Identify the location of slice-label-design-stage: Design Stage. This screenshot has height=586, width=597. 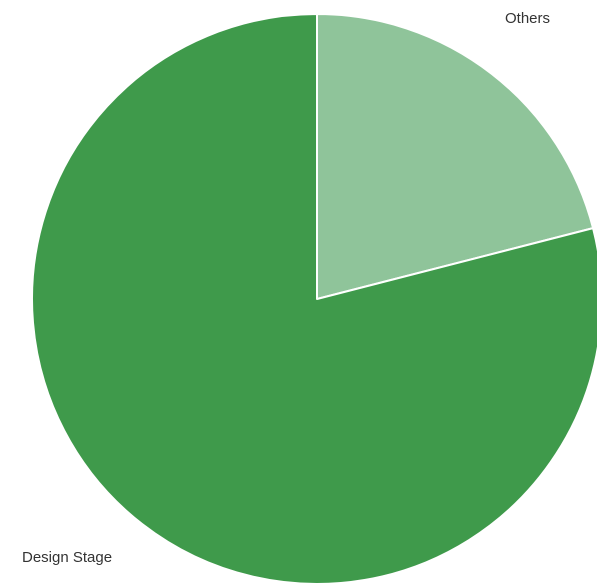
(67, 557).